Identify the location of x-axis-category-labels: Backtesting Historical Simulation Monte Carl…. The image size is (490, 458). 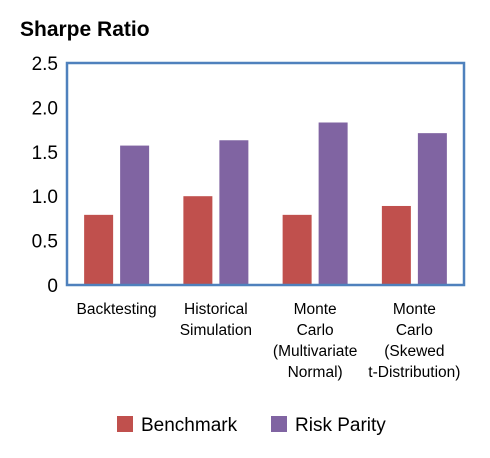
(269, 341).